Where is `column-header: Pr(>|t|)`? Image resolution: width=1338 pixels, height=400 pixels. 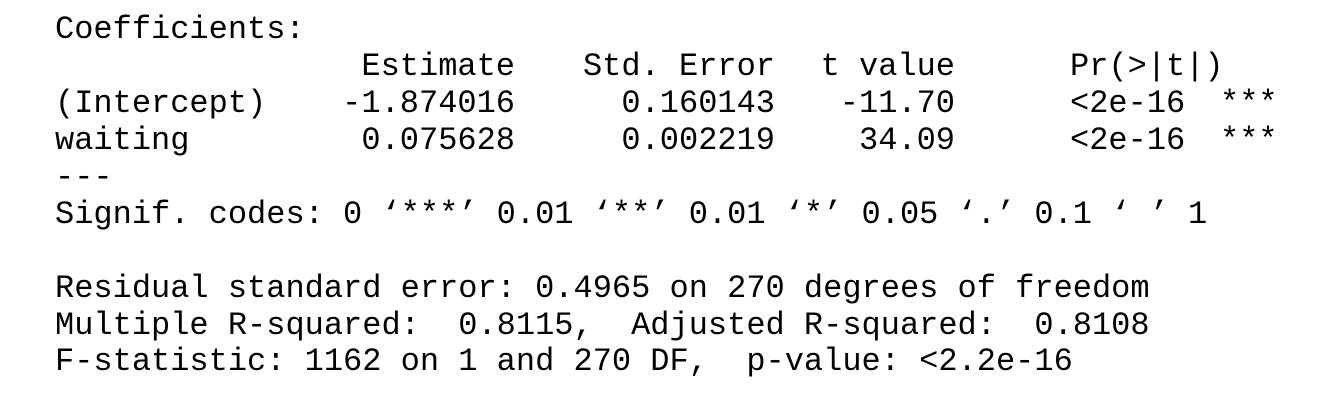
column-header: Pr(>|t|) is located at coordinates (1147, 66).